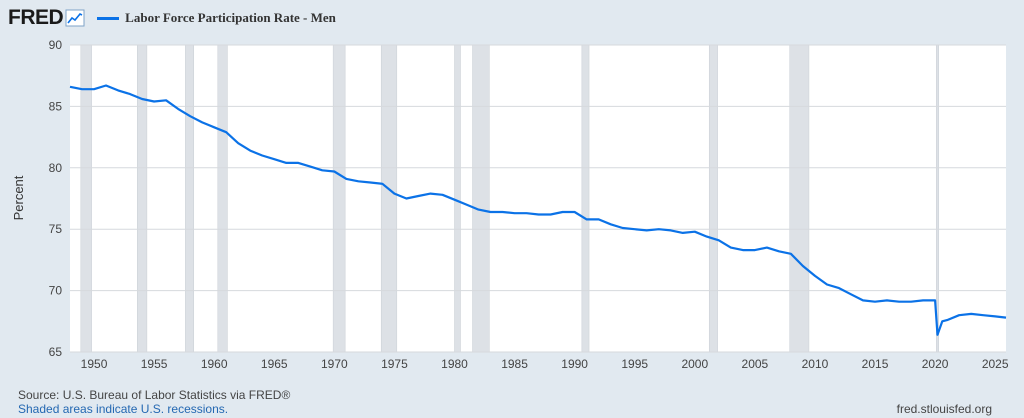  What do you see at coordinates (75, 18) in the screenshot?
I see `line-chart-icon` at bounding box center [75, 18].